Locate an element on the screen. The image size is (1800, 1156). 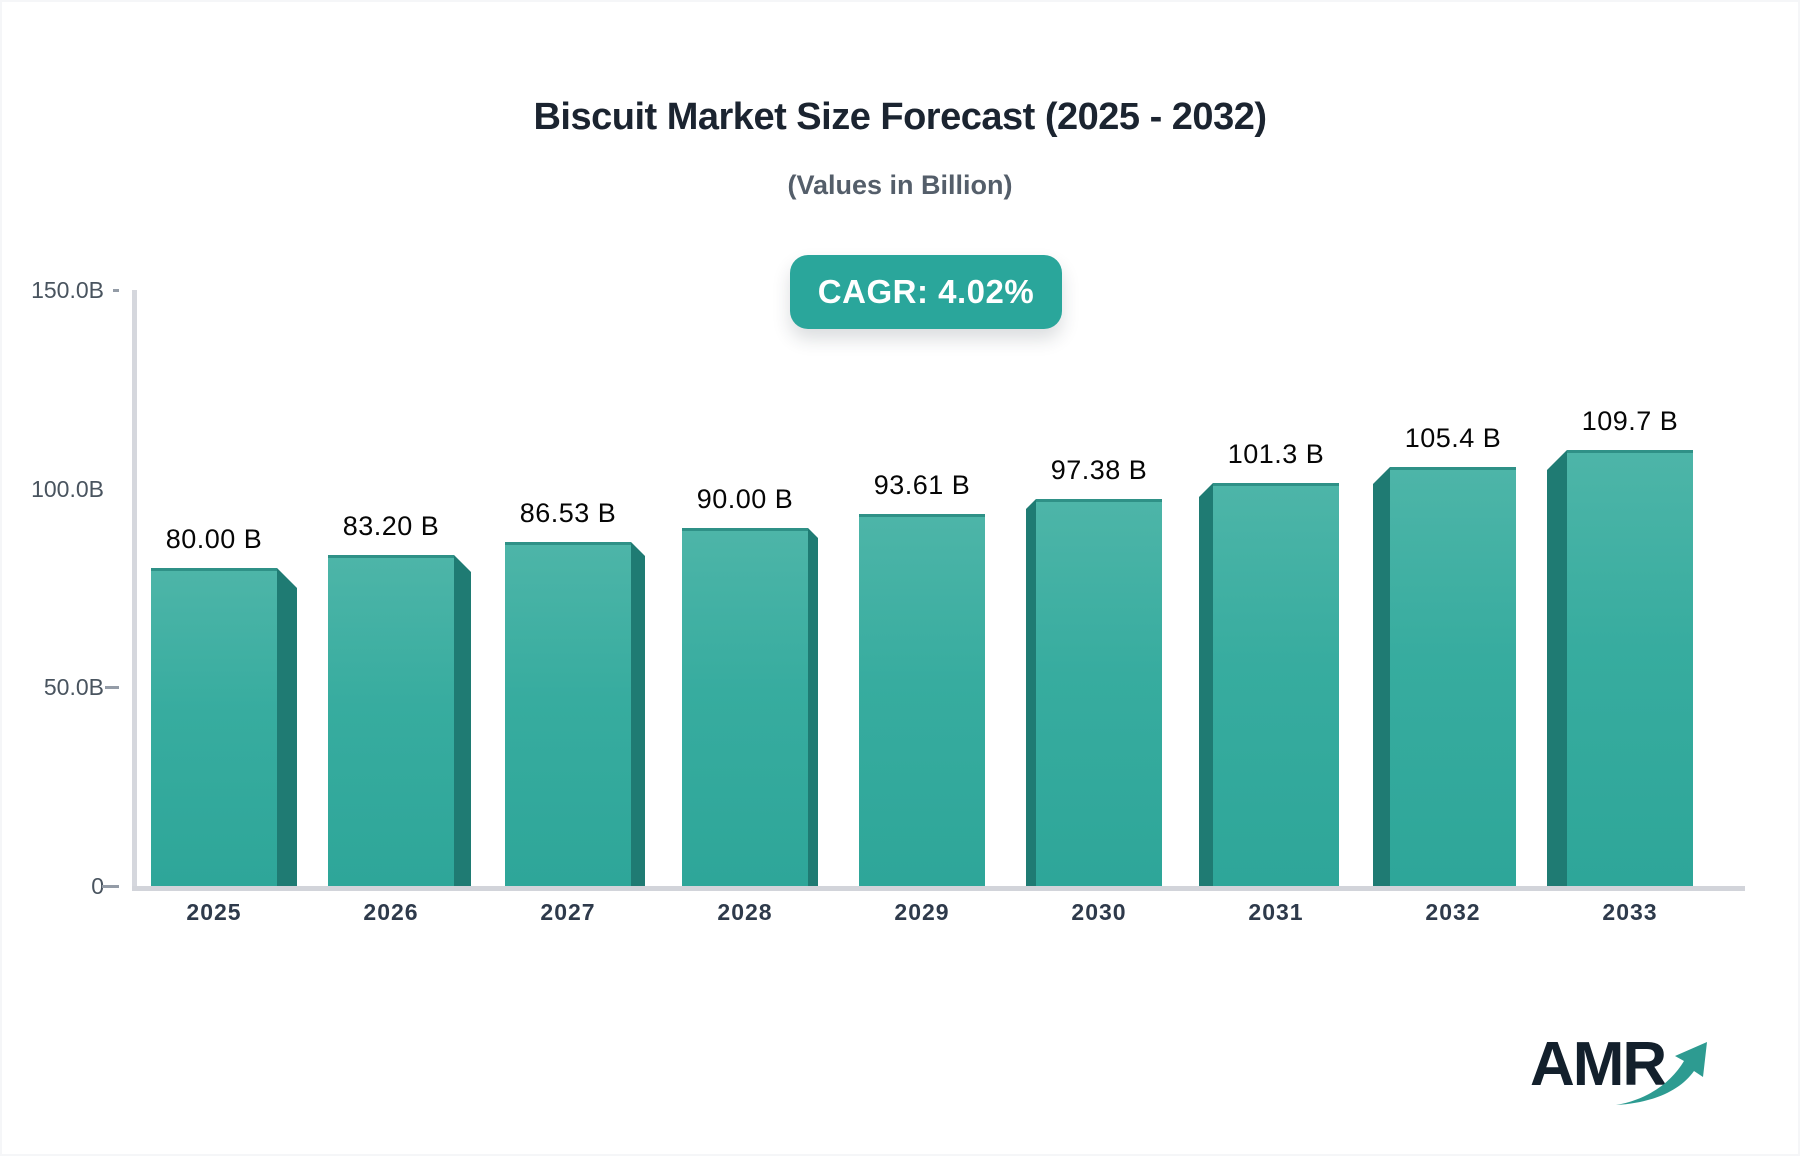
bar-value-label-2028: 90.00 B is located at coordinates (745, 499).